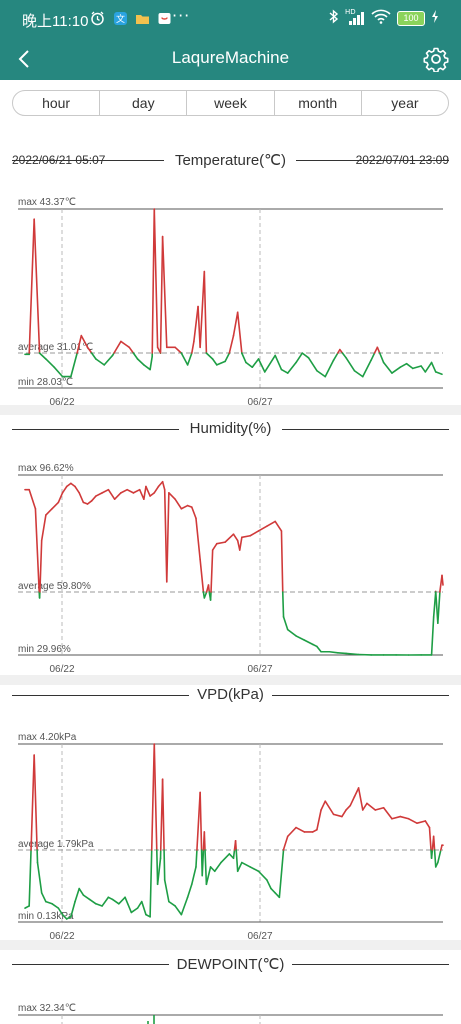  Describe the element at coordinates (436, 59) in the screenshot. I see `settings-button` at that location.